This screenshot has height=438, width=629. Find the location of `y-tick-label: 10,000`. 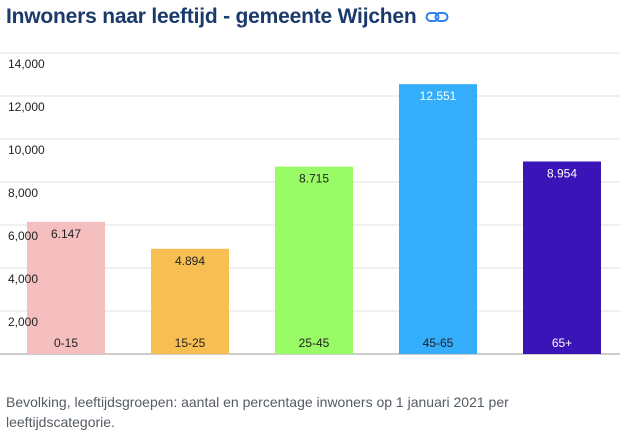

y-tick-label: 10,000 is located at coordinates (26, 150).